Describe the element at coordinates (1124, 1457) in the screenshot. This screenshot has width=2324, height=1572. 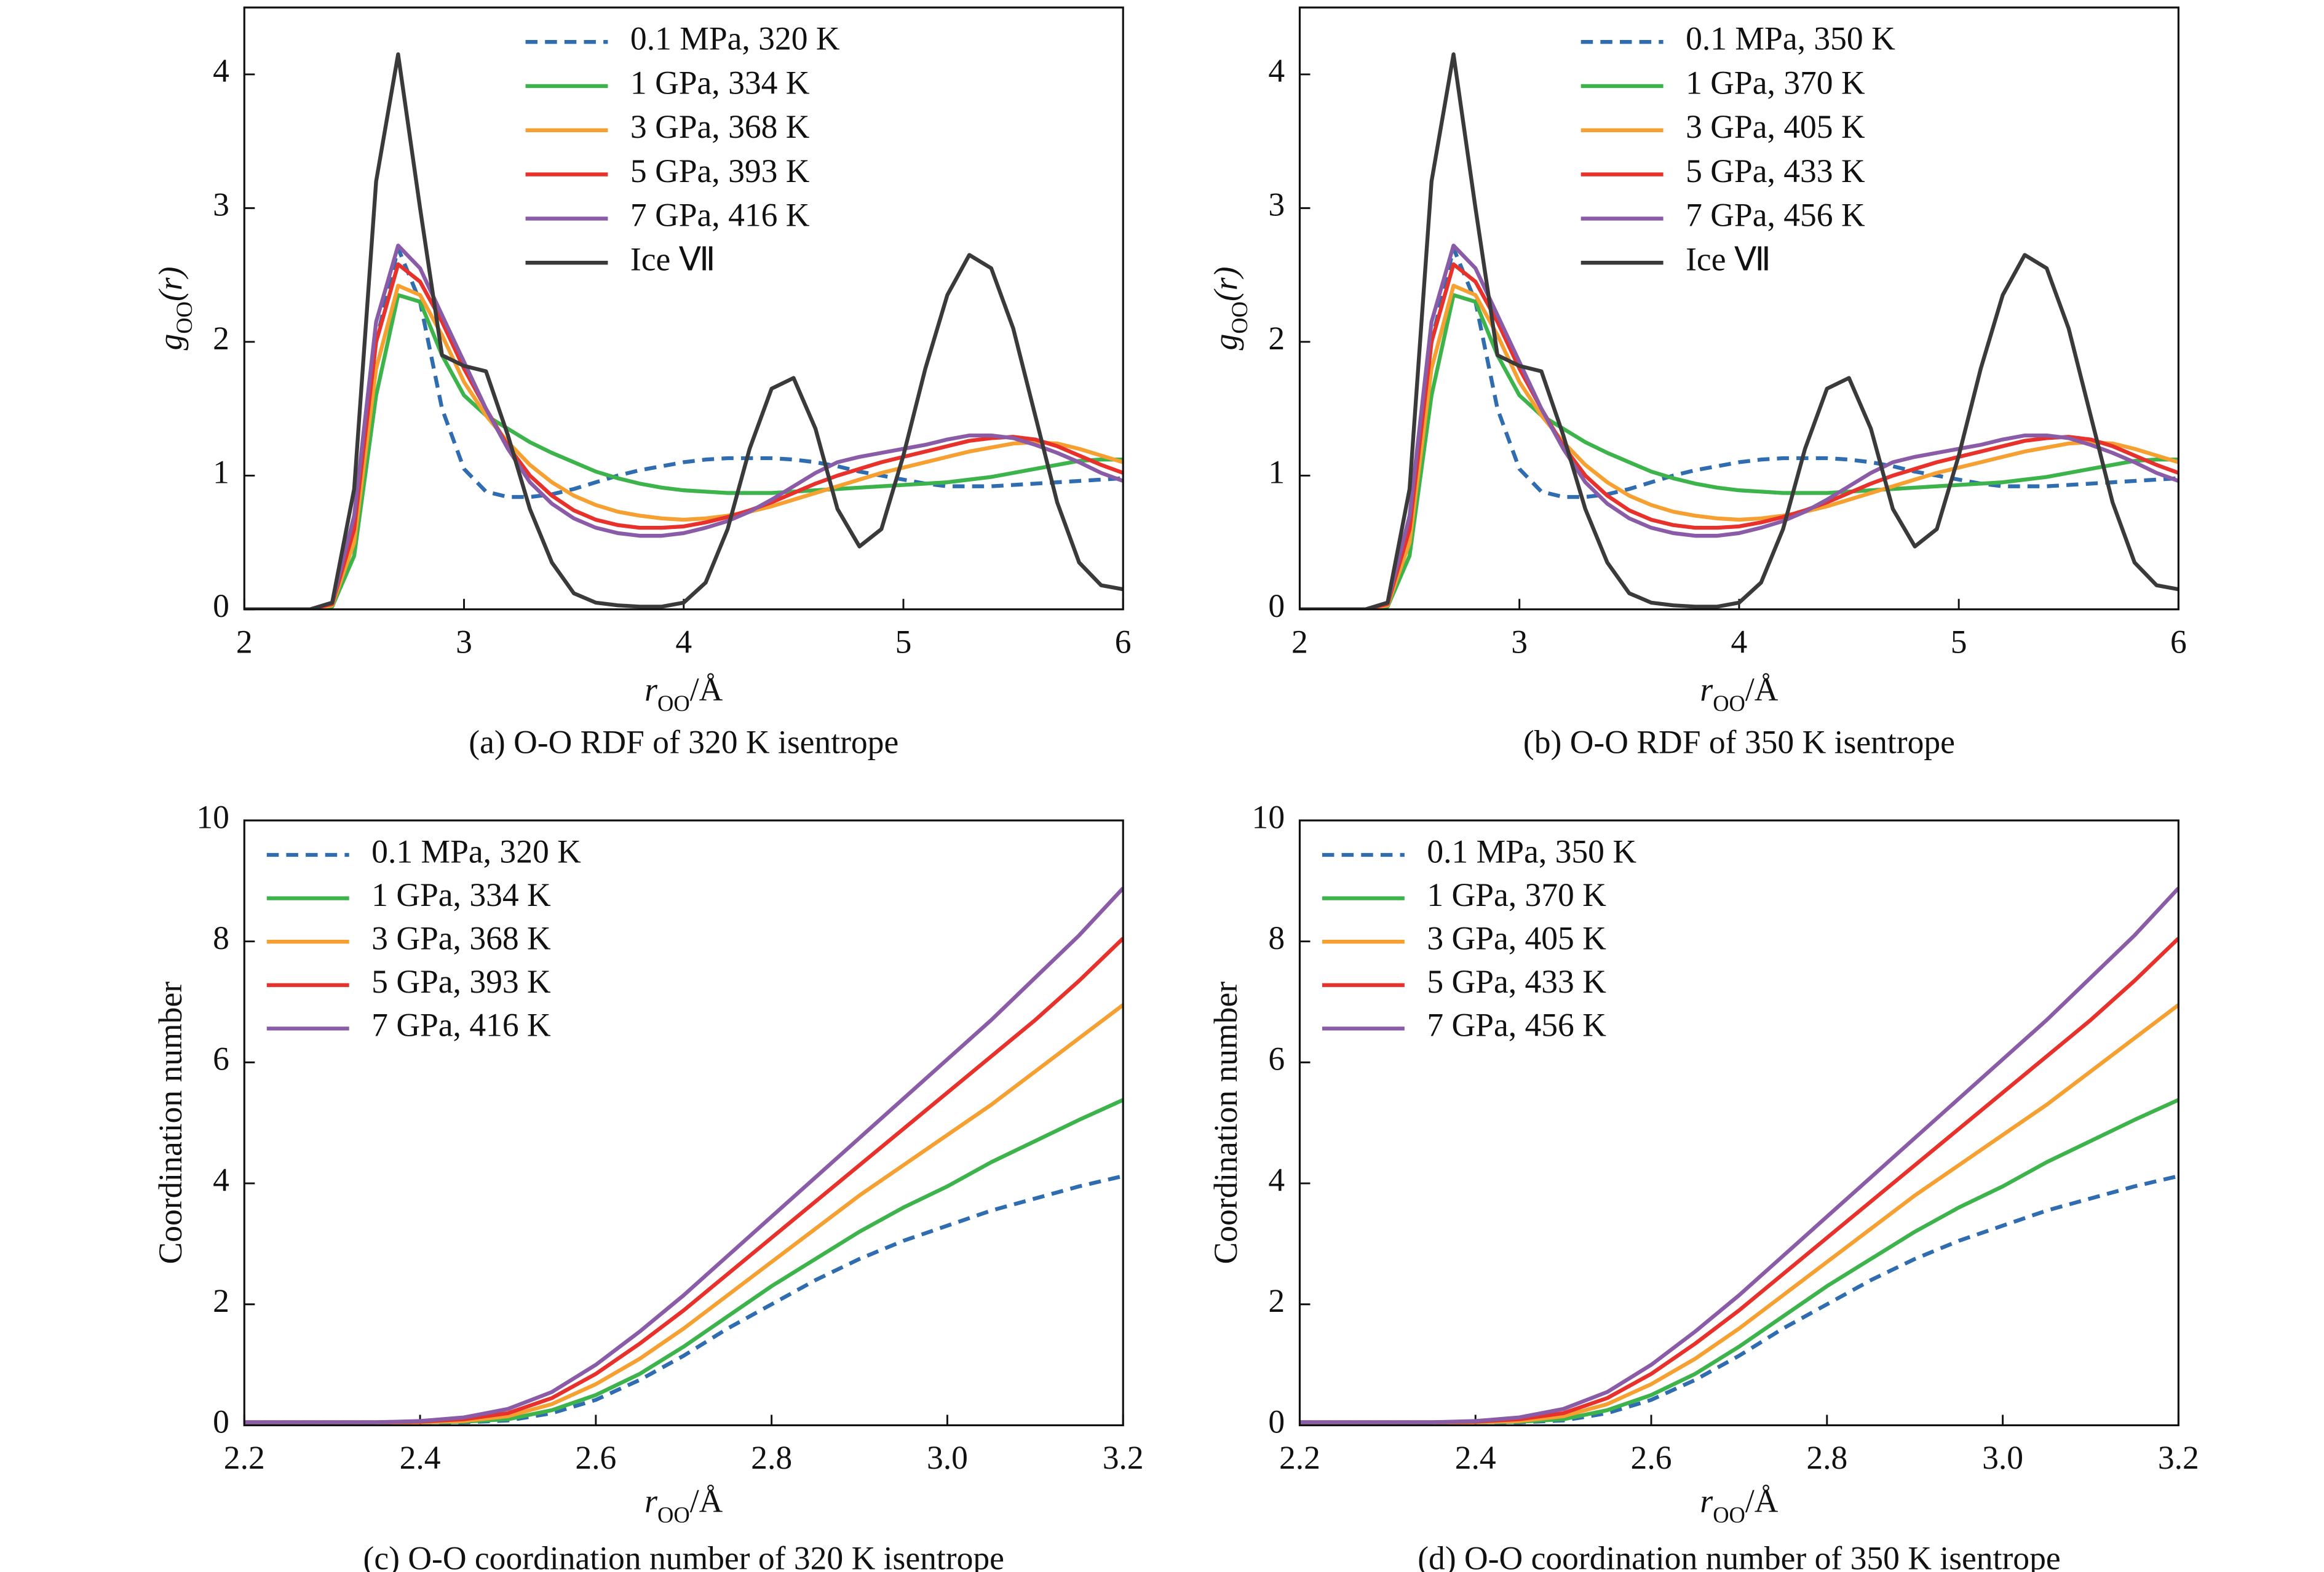
I see `x-tick-label: 3.2` at that location.